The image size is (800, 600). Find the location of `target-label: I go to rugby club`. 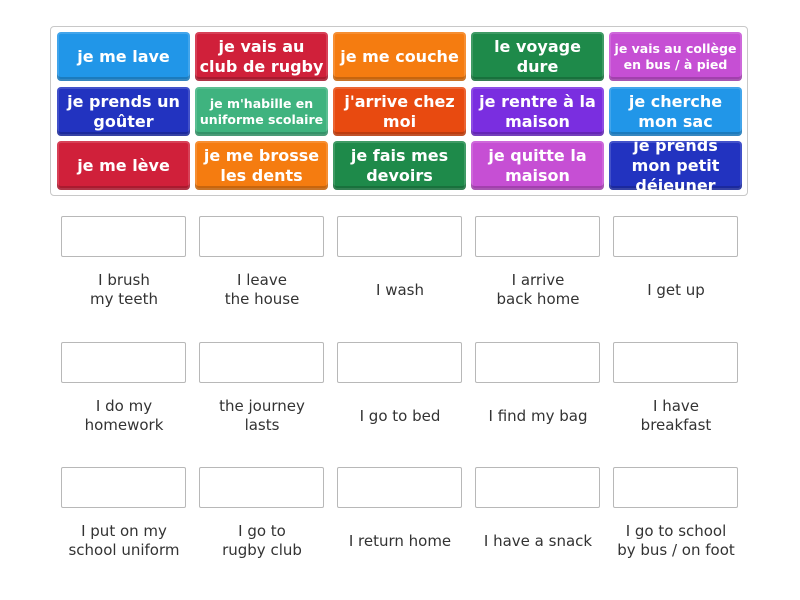

target-label: I go to rugby club is located at coordinates (262, 540).